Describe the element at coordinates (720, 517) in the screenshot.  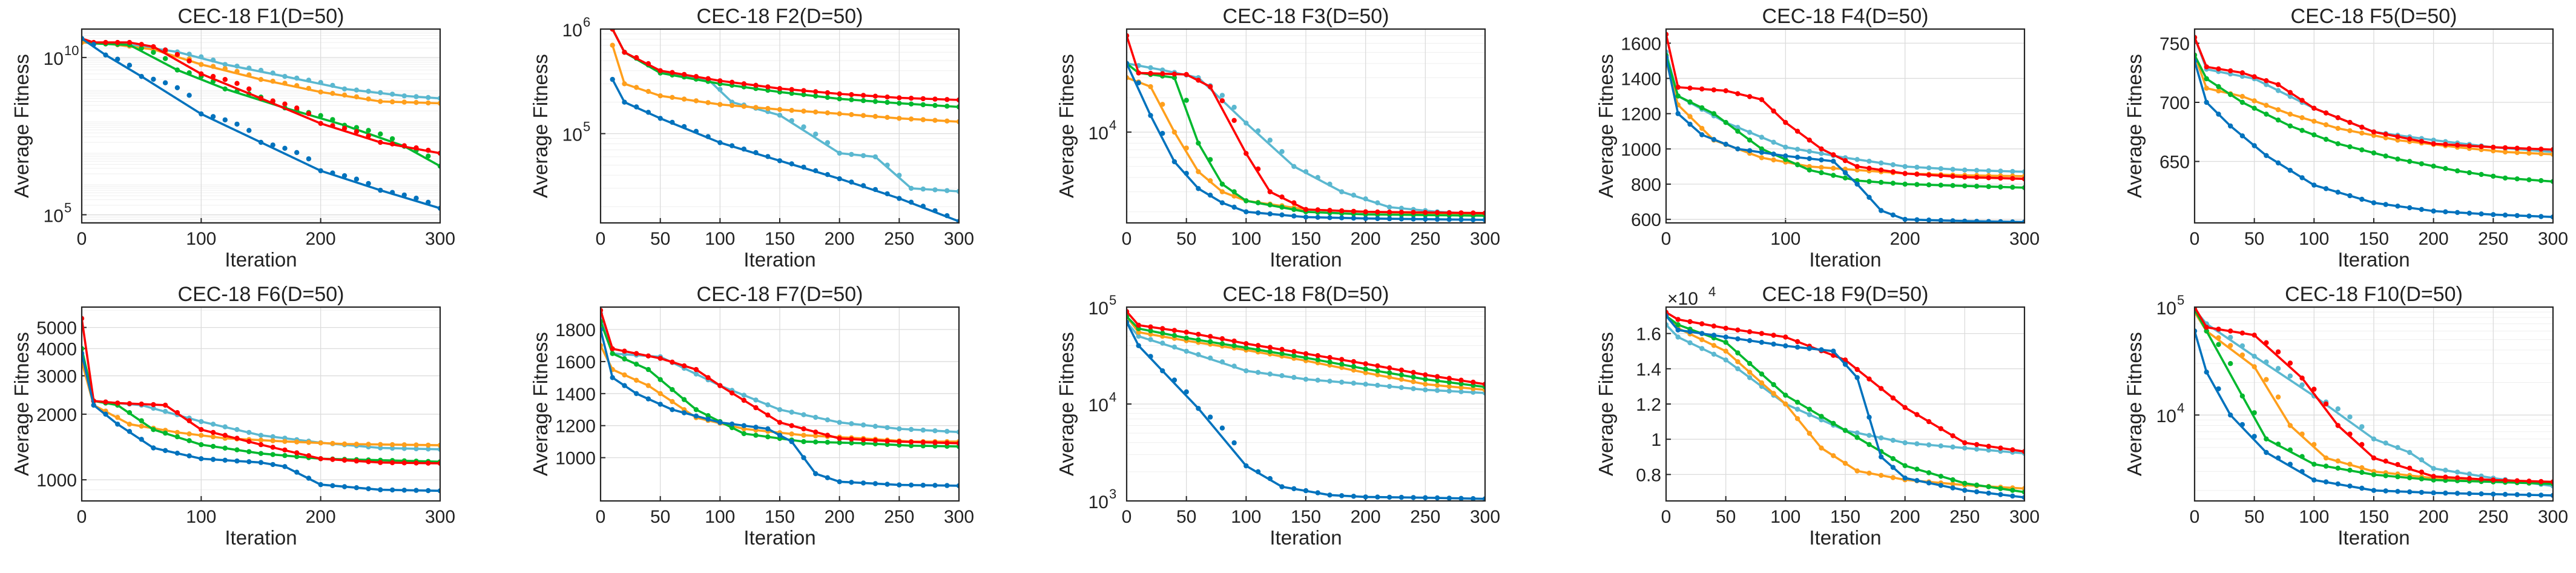
I see `x-tick-label: 100` at that location.